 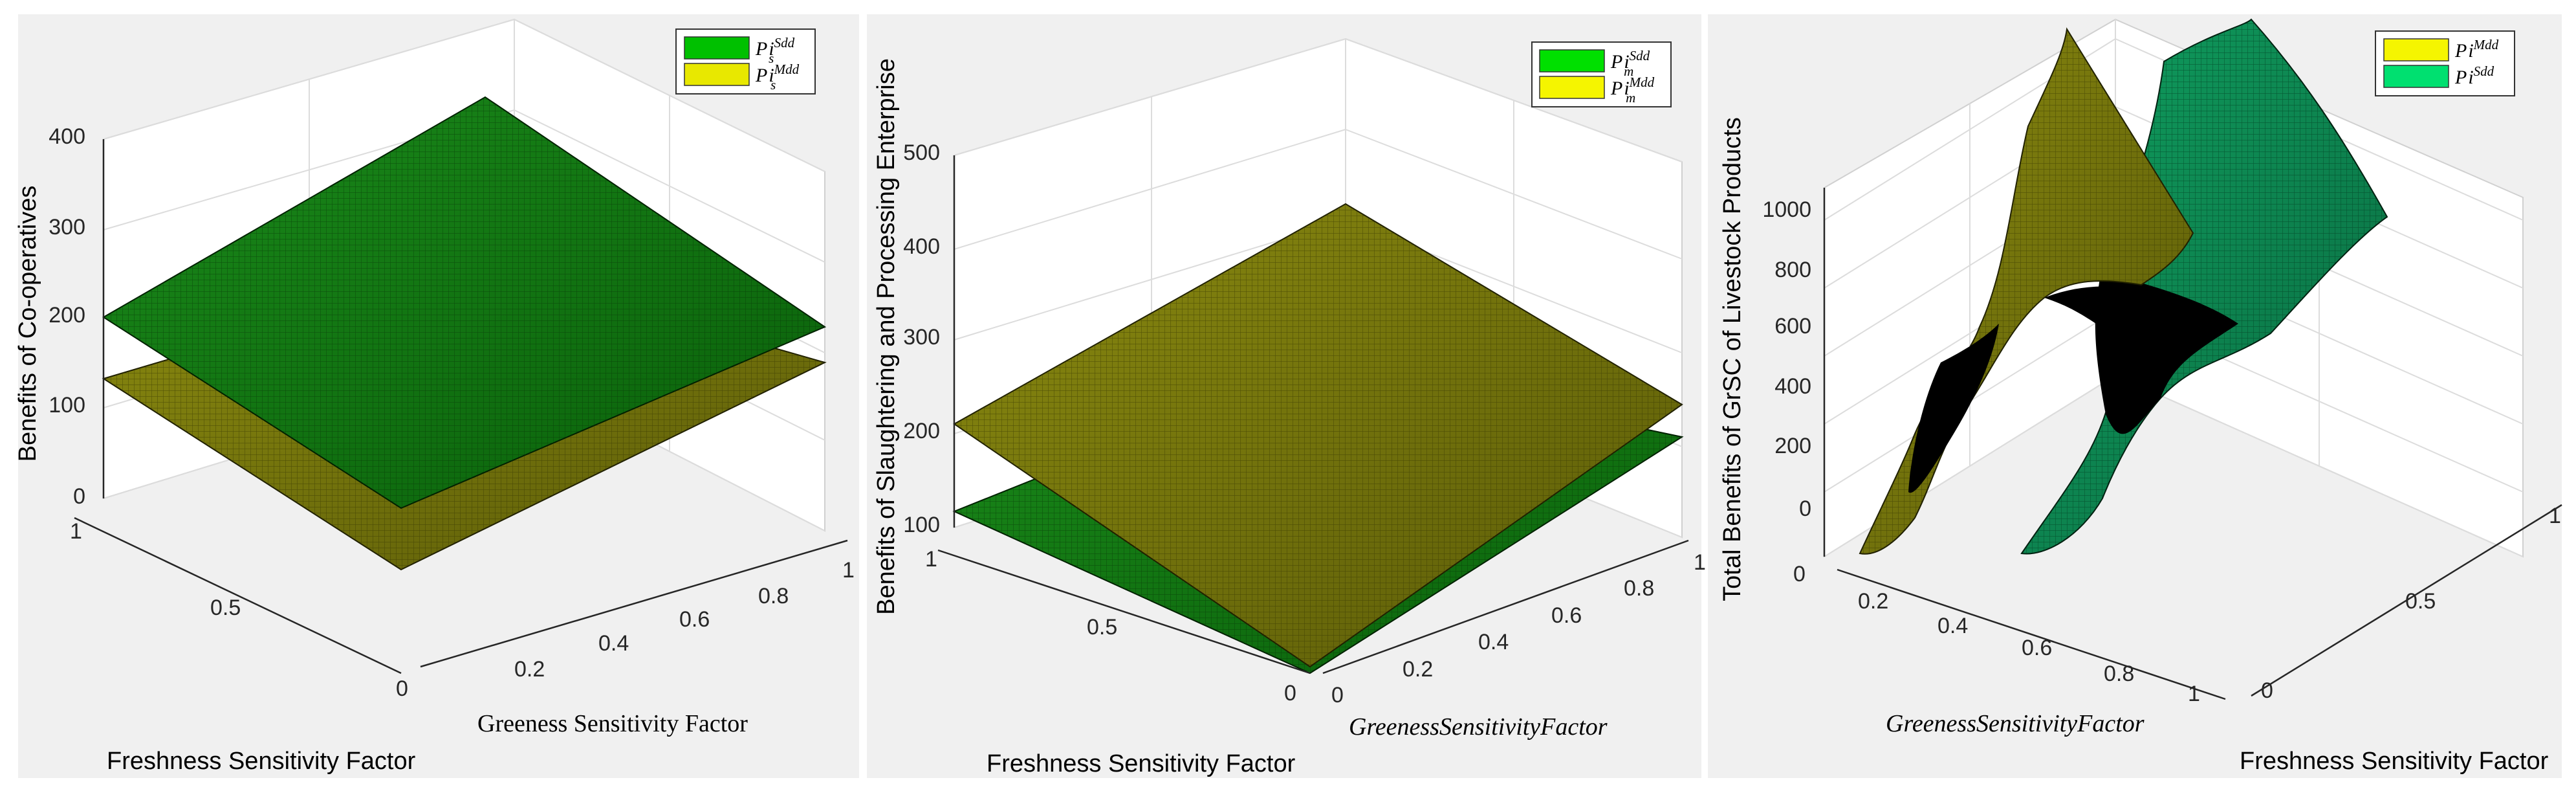 What do you see at coordinates (464, 302) in the screenshot?
I see `surface-pi-s-sdd` at bounding box center [464, 302].